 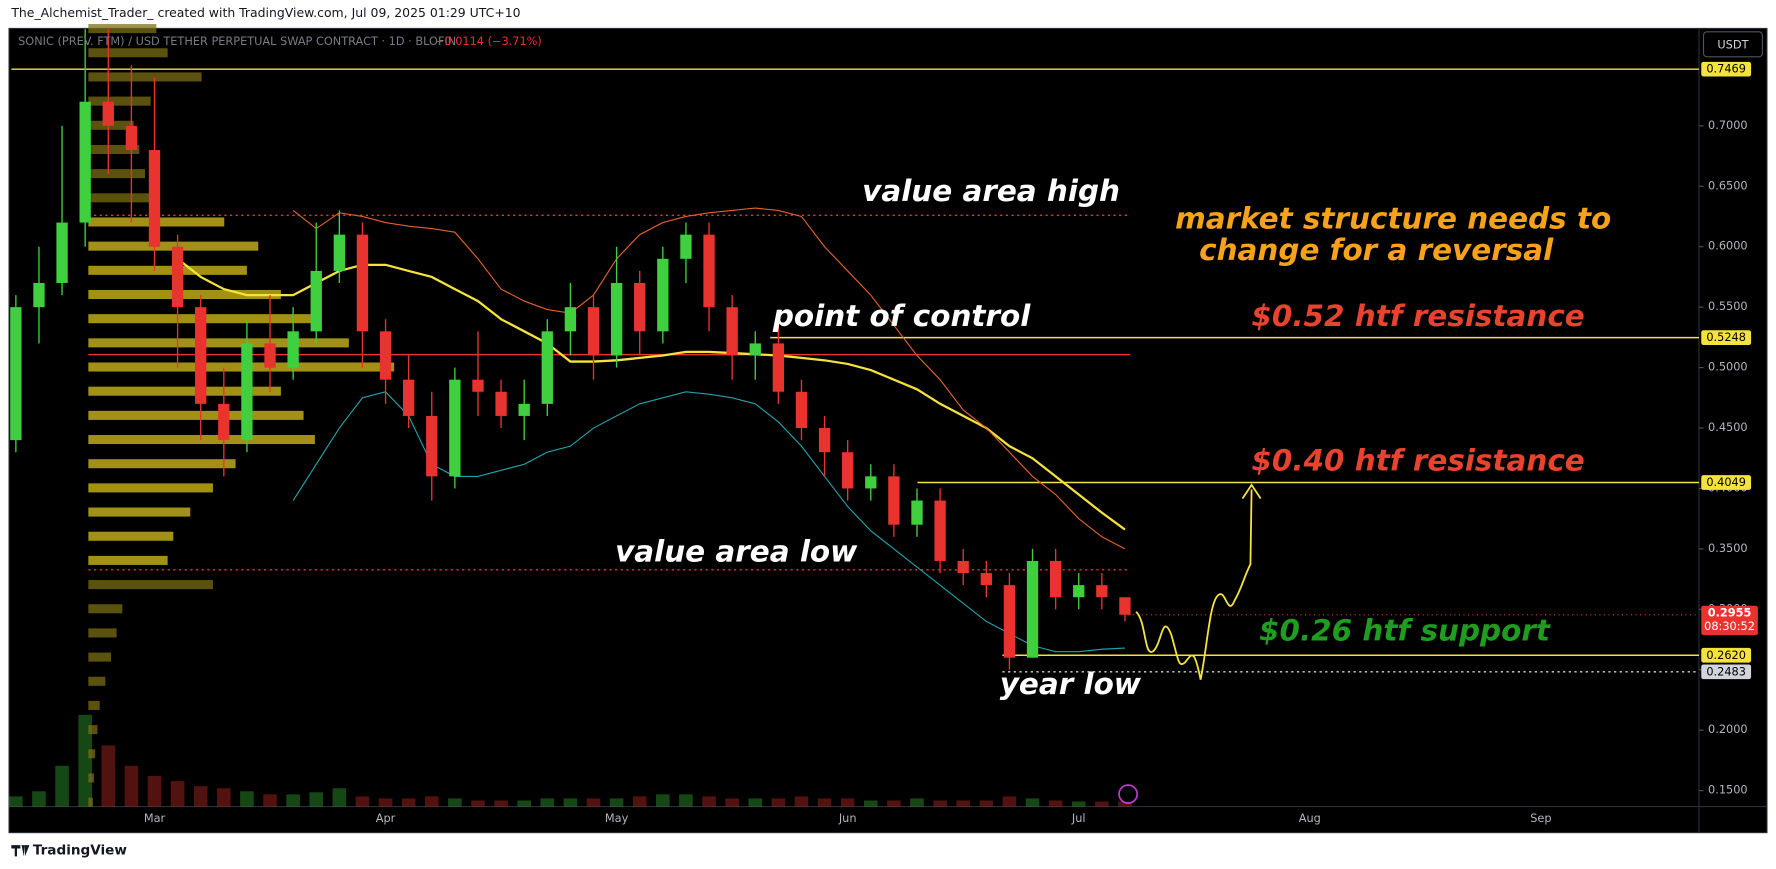 What do you see at coordinates (1310, 818) in the screenshot?
I see `x-tick-label: Aug` at bounding box center [1310, 818].